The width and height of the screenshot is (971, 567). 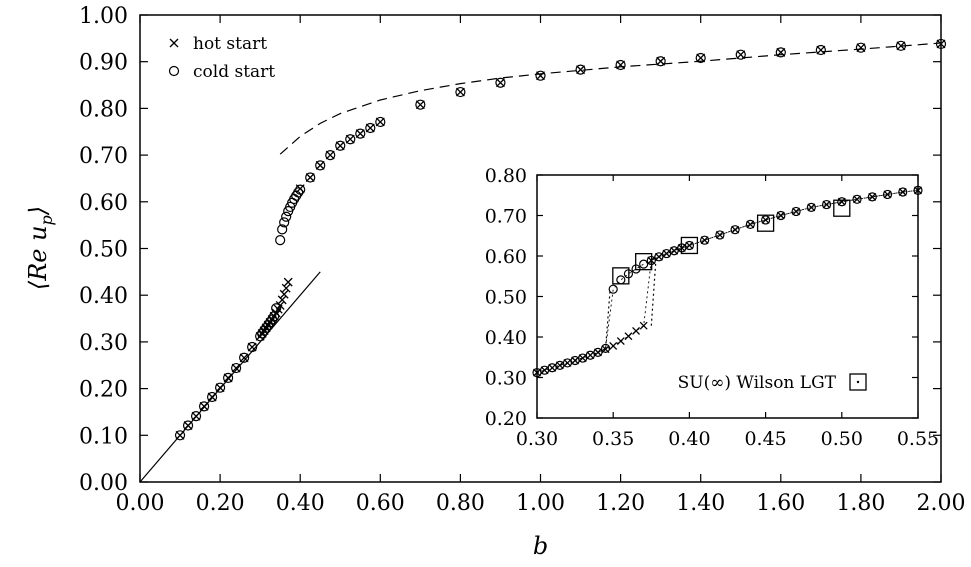 What do you see at coordinates (103, 296) in the screenshot?
I see `main-y-tick-label: 0.40` at bounding box center [103, 296].